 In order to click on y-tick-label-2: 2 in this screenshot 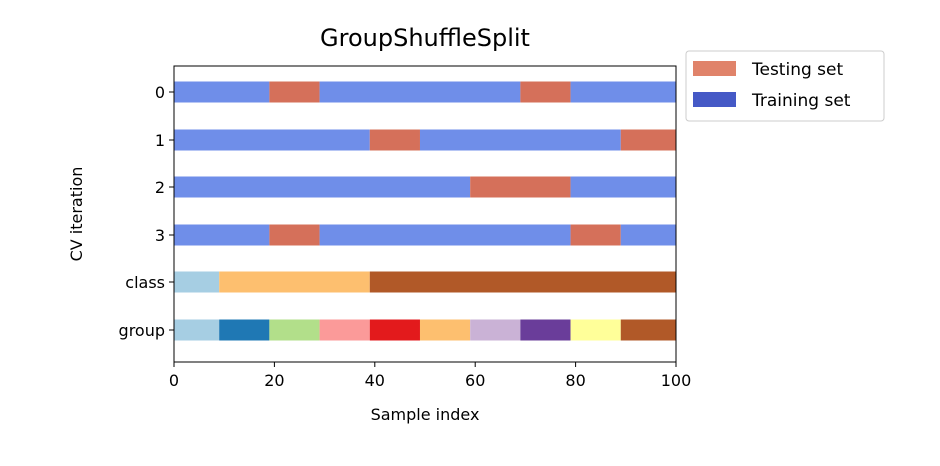, I will do `click(160, 187)`.